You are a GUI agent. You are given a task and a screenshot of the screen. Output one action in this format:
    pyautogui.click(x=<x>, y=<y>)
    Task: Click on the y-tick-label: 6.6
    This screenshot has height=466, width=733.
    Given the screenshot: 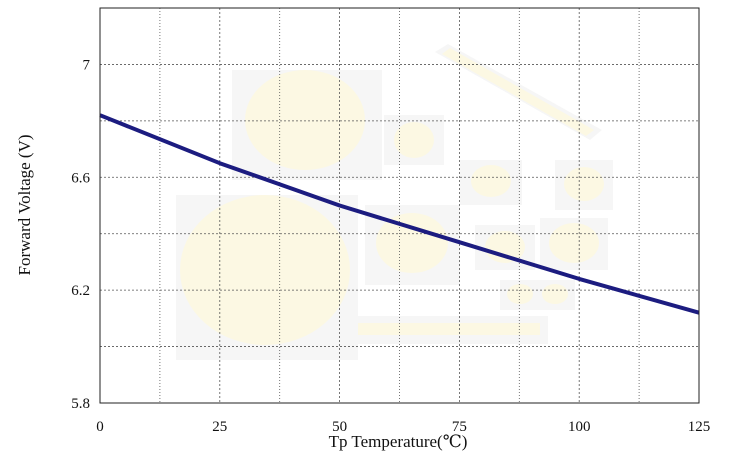 What is the action you would take?
    pyautogui.click(x=80, y=178)
    